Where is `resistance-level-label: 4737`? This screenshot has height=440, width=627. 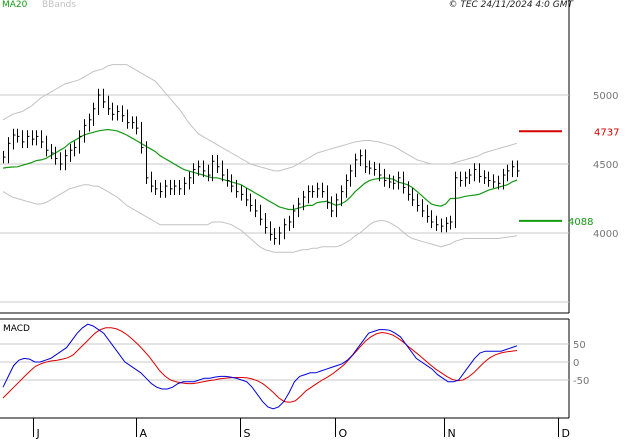
resistance-level-label: 4737 is located at coordinates (606, 132).